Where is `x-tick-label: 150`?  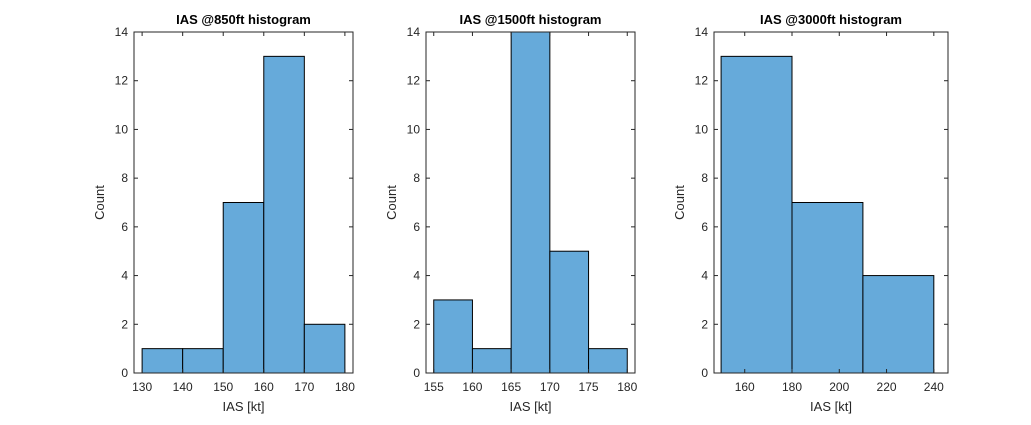 x-tick-label: 150 is located at coordinates (223, 387).